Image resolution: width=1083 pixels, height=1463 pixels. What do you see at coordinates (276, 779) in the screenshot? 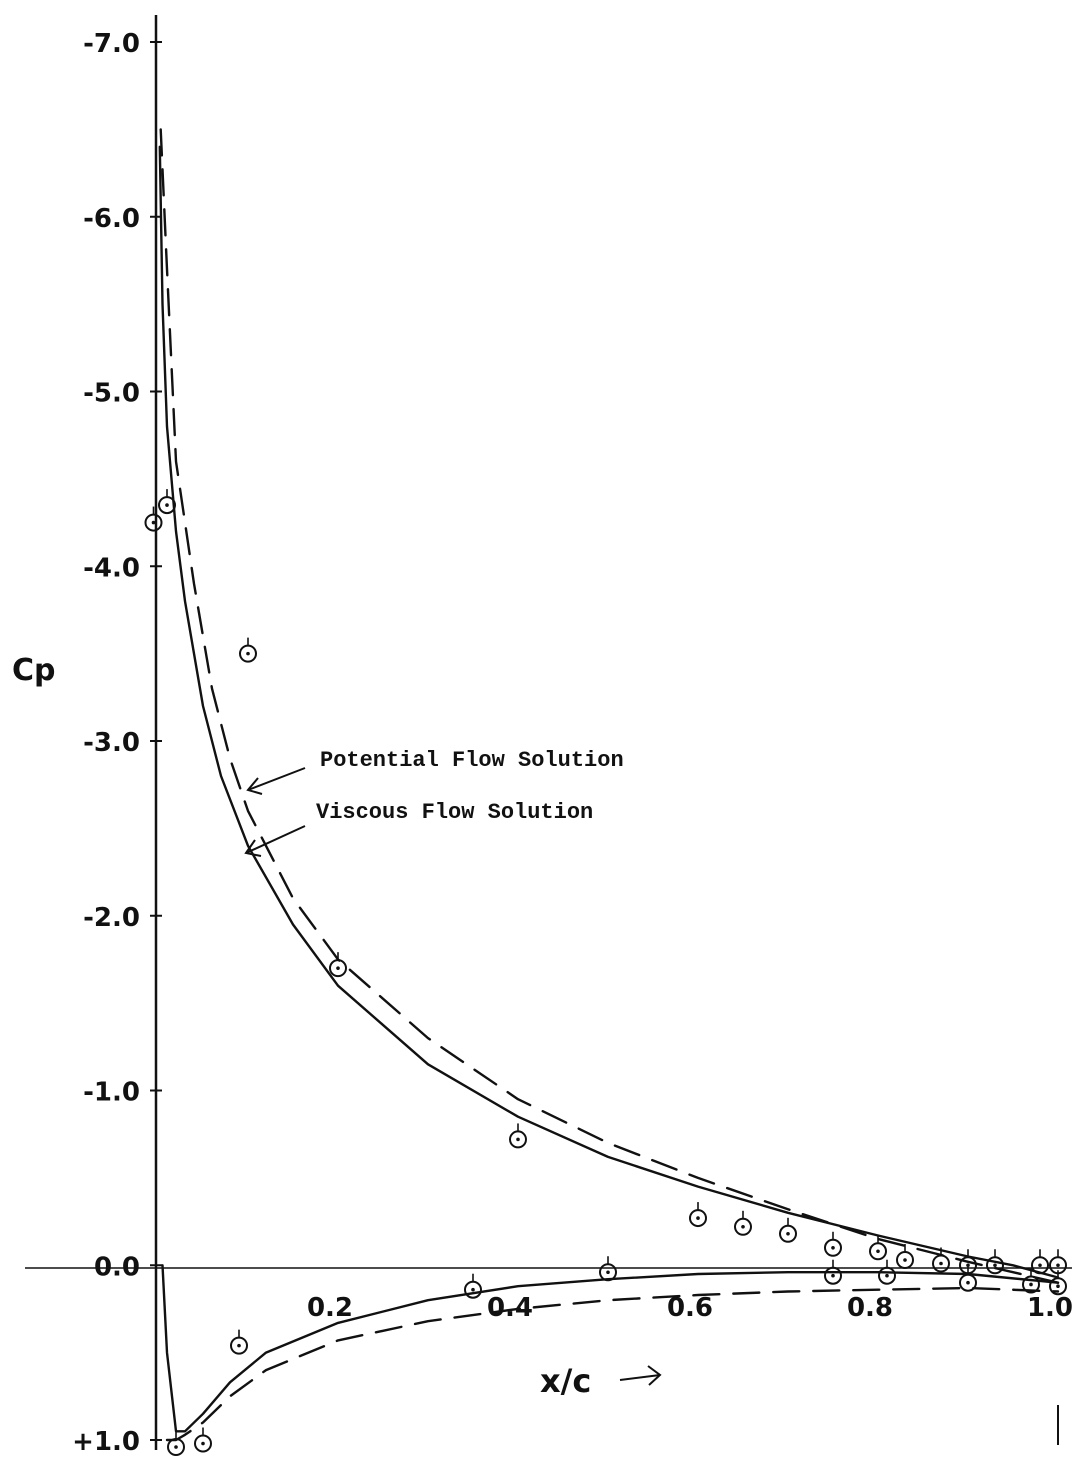
I see `potential-flow-leader` at bounding box center [276, 779].